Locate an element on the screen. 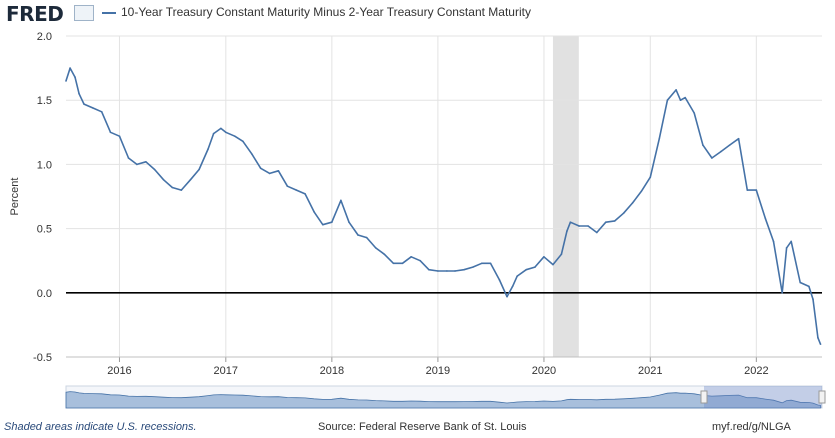 The height and width of the screenshot is (438, 835). fred-logo: FRED is located at coordinates (35, 14).